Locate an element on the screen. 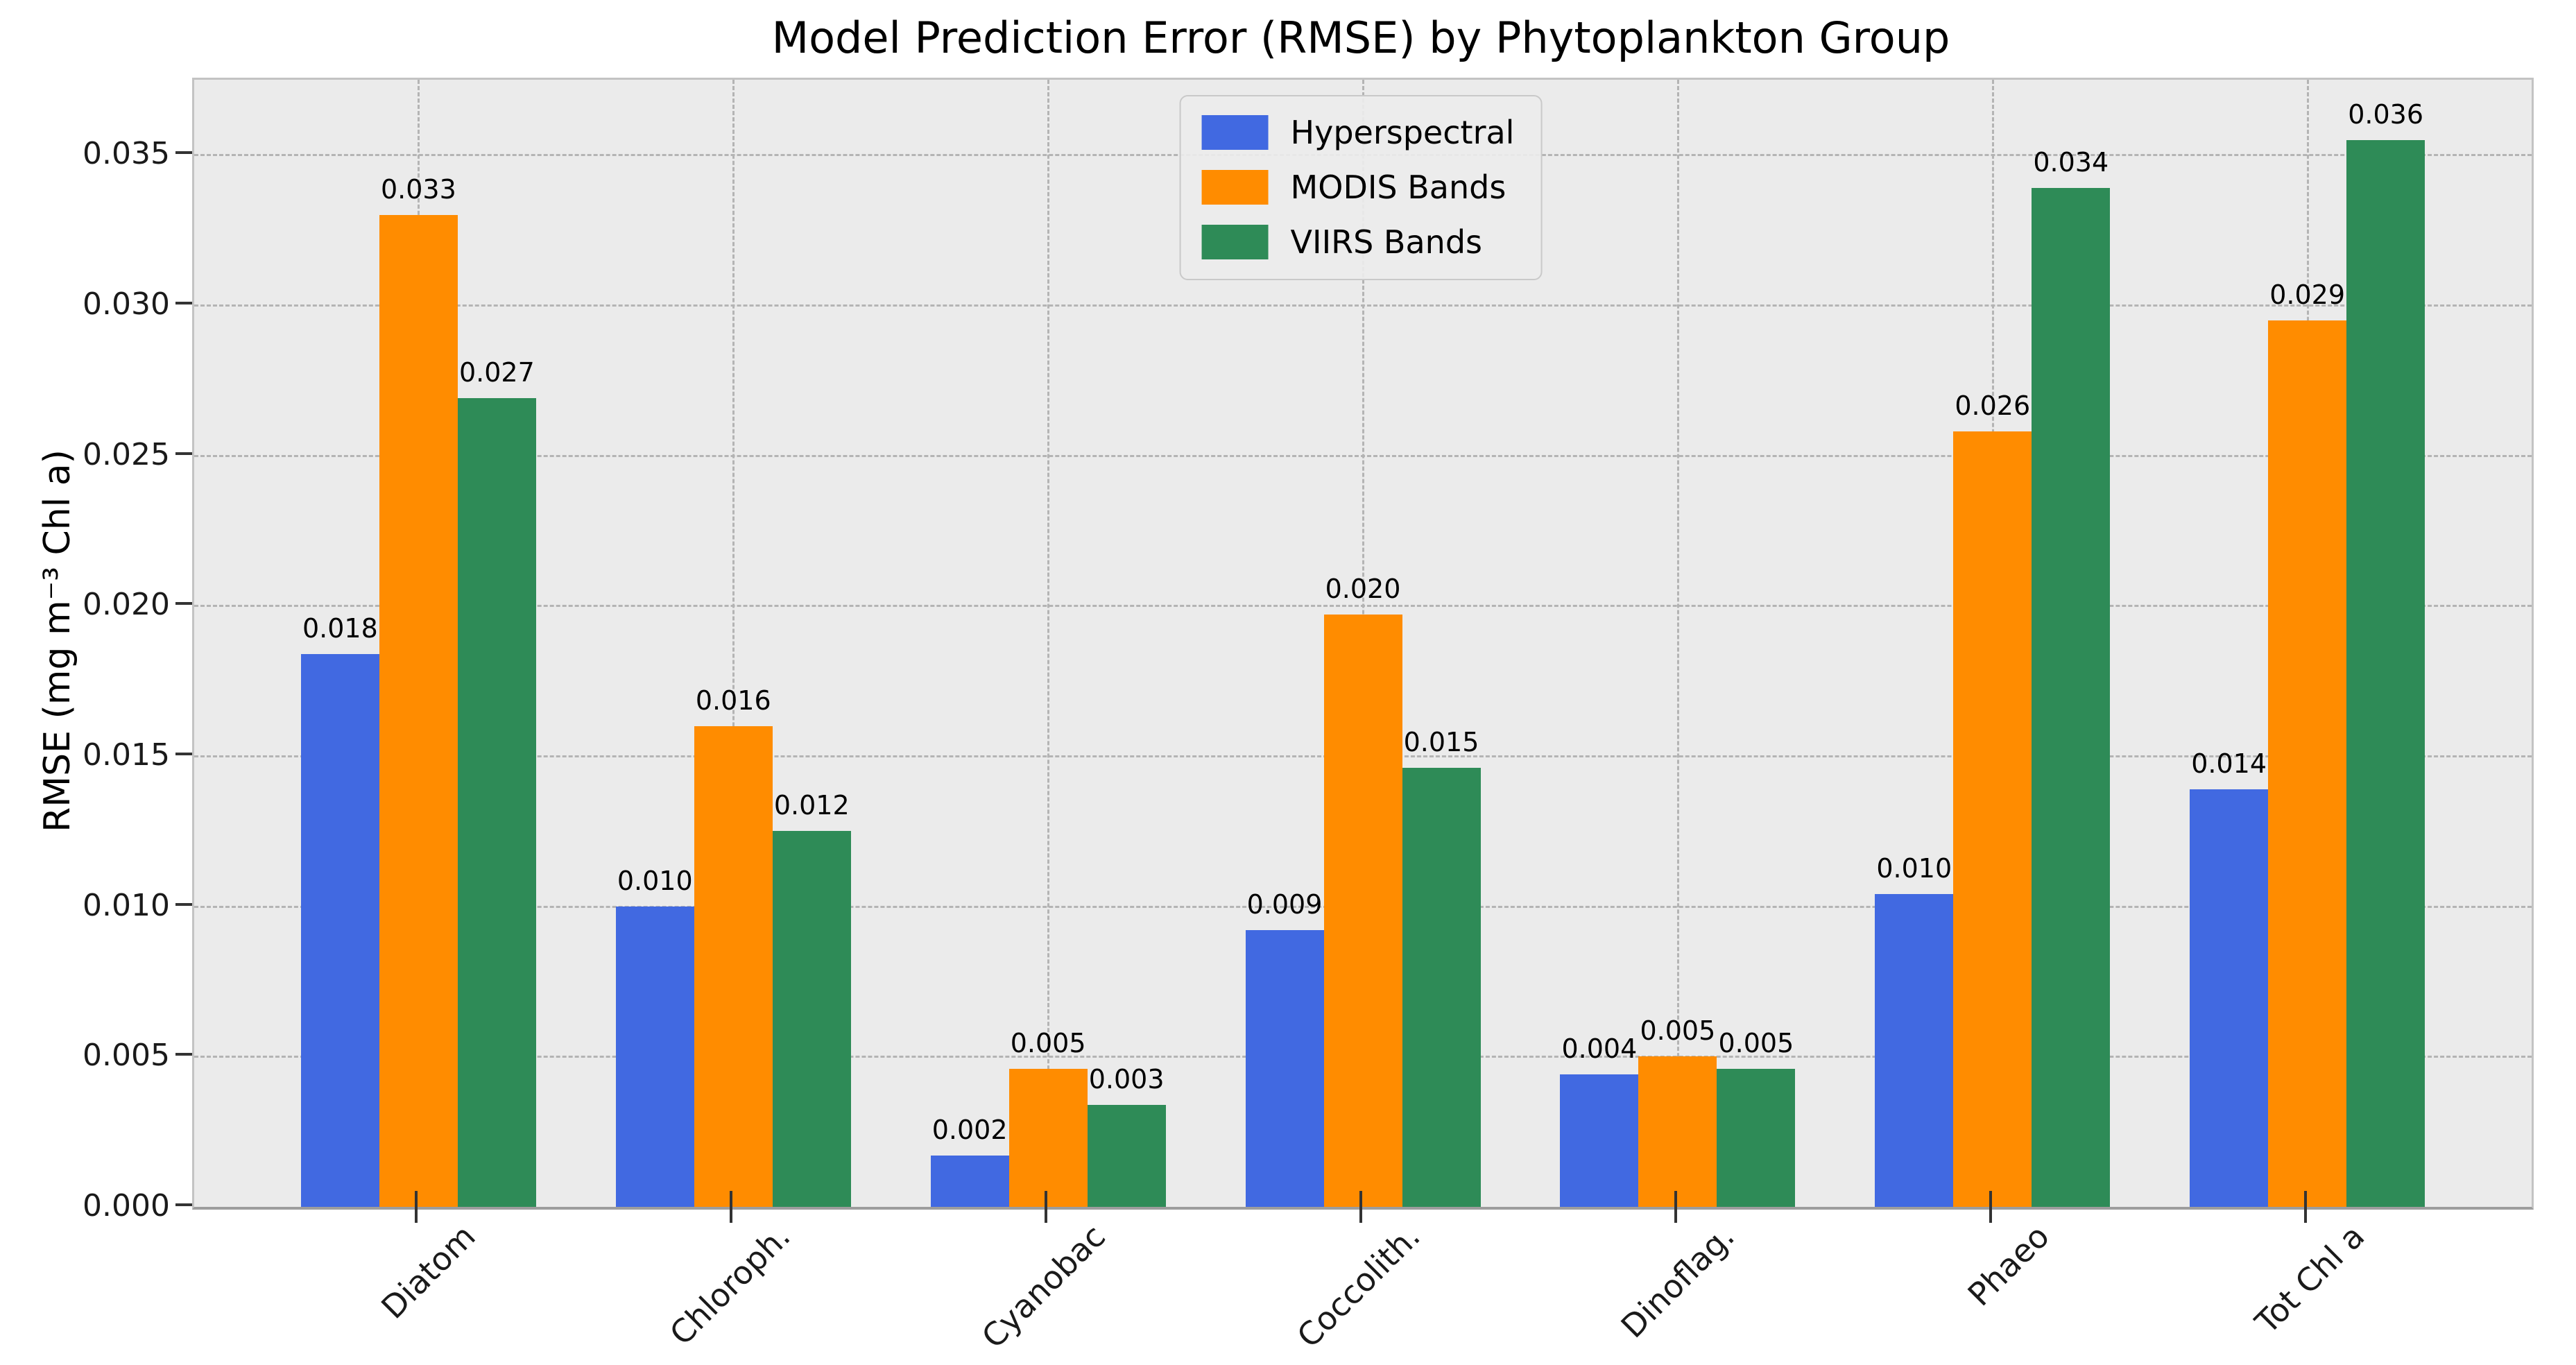 This screenshot has width=2576, height=1365. bar-modis-bands-chloroph is located at coordinates (733, 966).